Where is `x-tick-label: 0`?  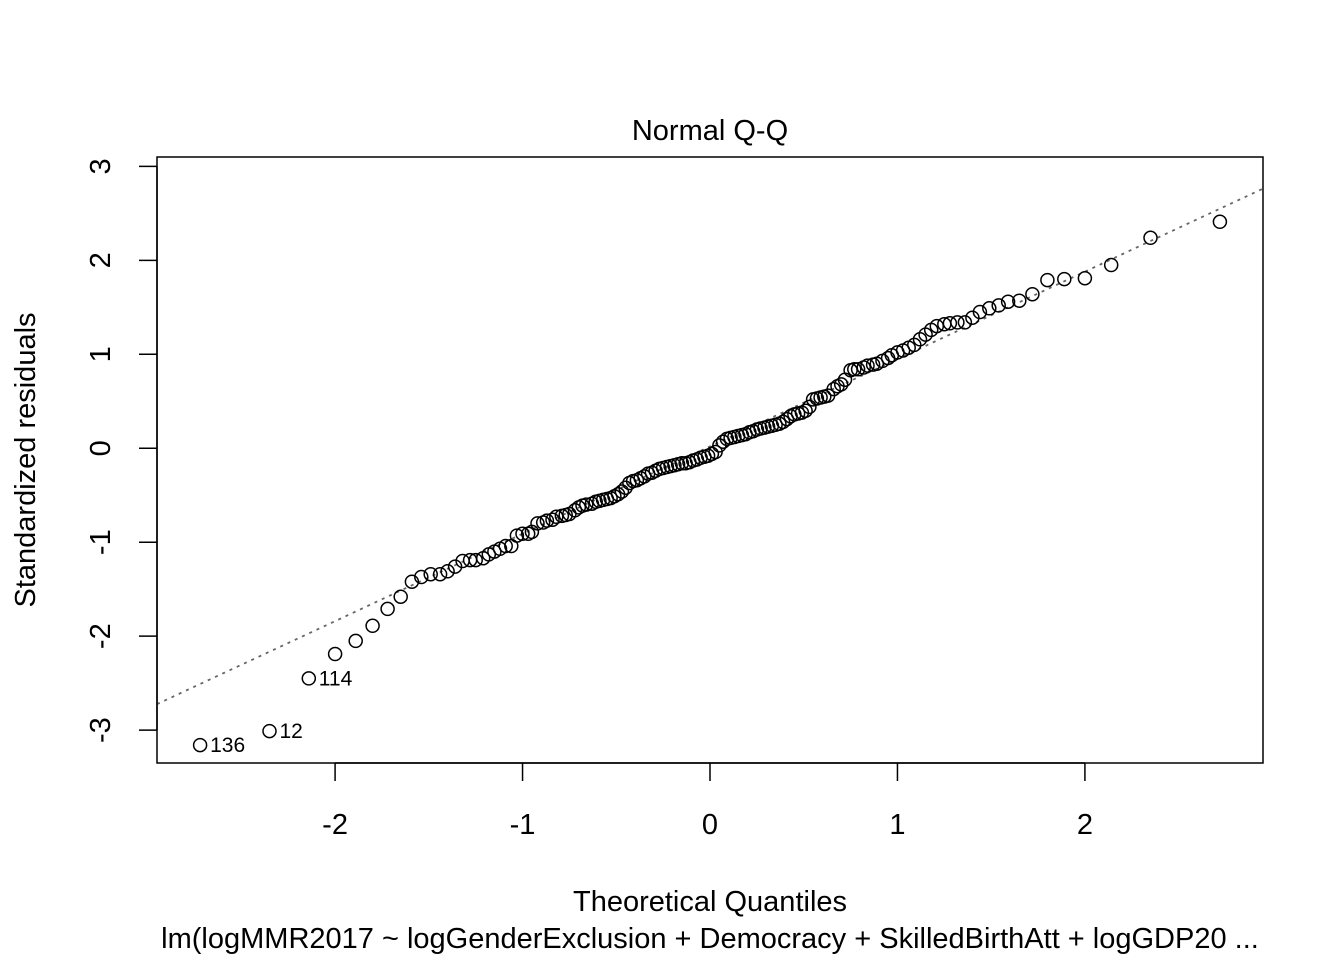 x-tick-label: 0 is located at coordinates (710, 825).